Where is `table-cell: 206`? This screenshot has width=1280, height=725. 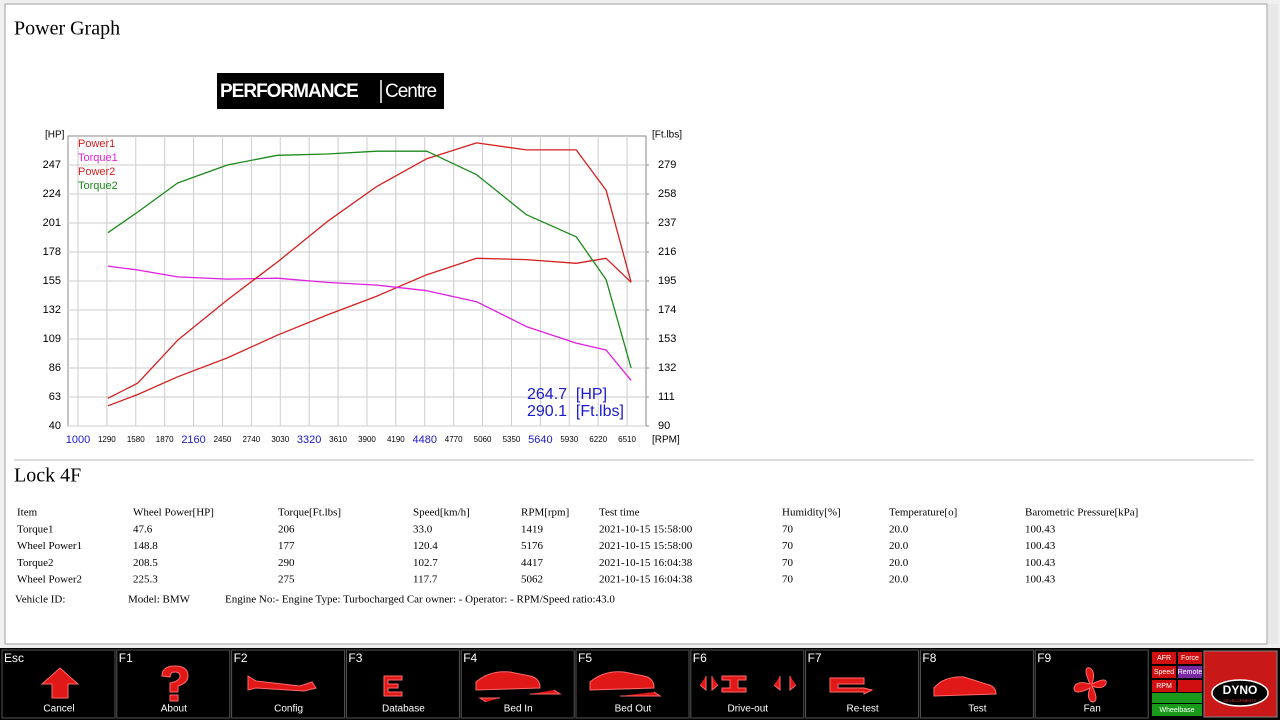 table-cell: 206 is located at coordinates (286, 530).